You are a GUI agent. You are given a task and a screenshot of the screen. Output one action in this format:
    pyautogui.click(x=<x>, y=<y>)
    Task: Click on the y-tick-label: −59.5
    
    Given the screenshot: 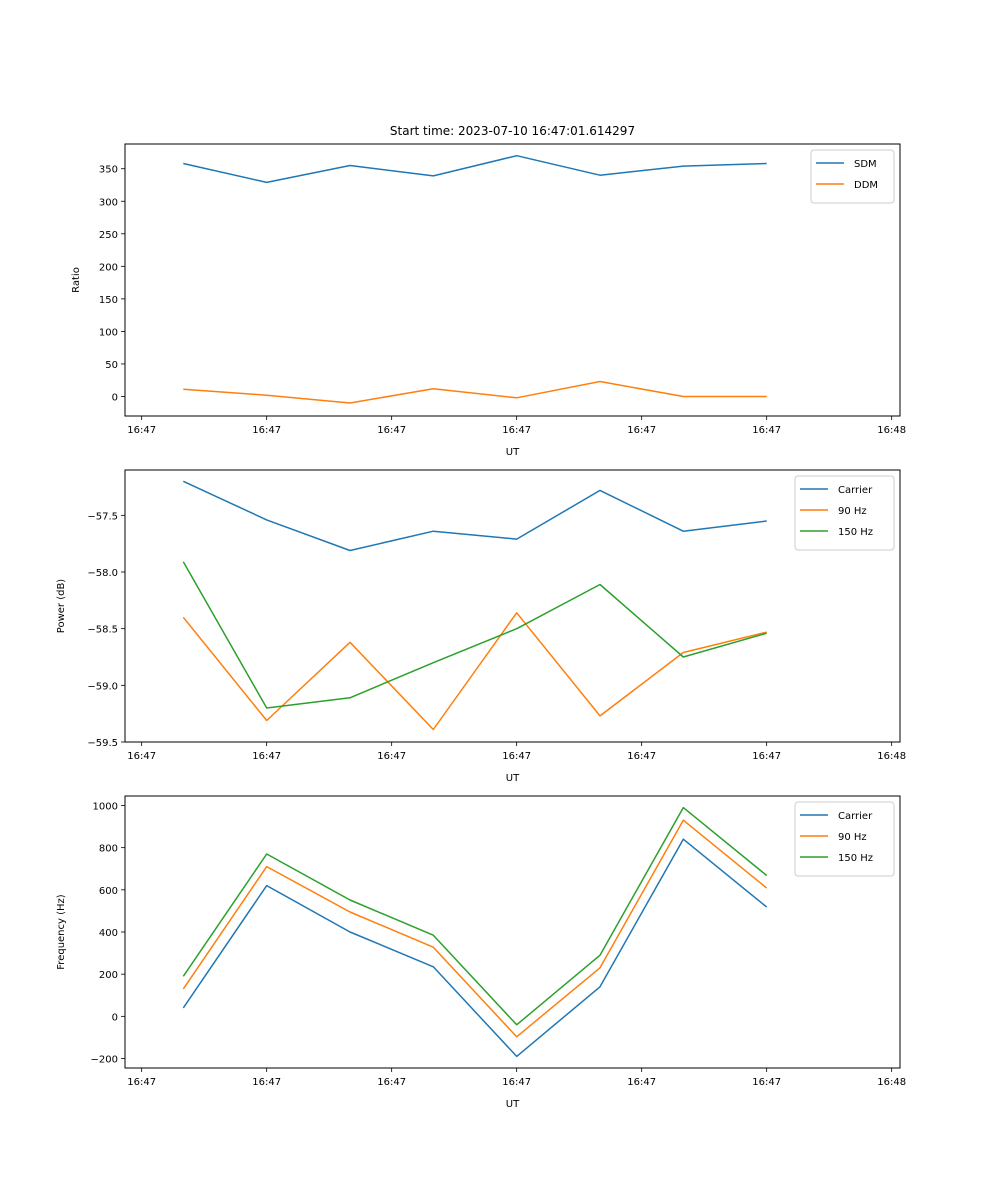 What is the action you would take?
    pyautogui.click(x=102, y=743)
    